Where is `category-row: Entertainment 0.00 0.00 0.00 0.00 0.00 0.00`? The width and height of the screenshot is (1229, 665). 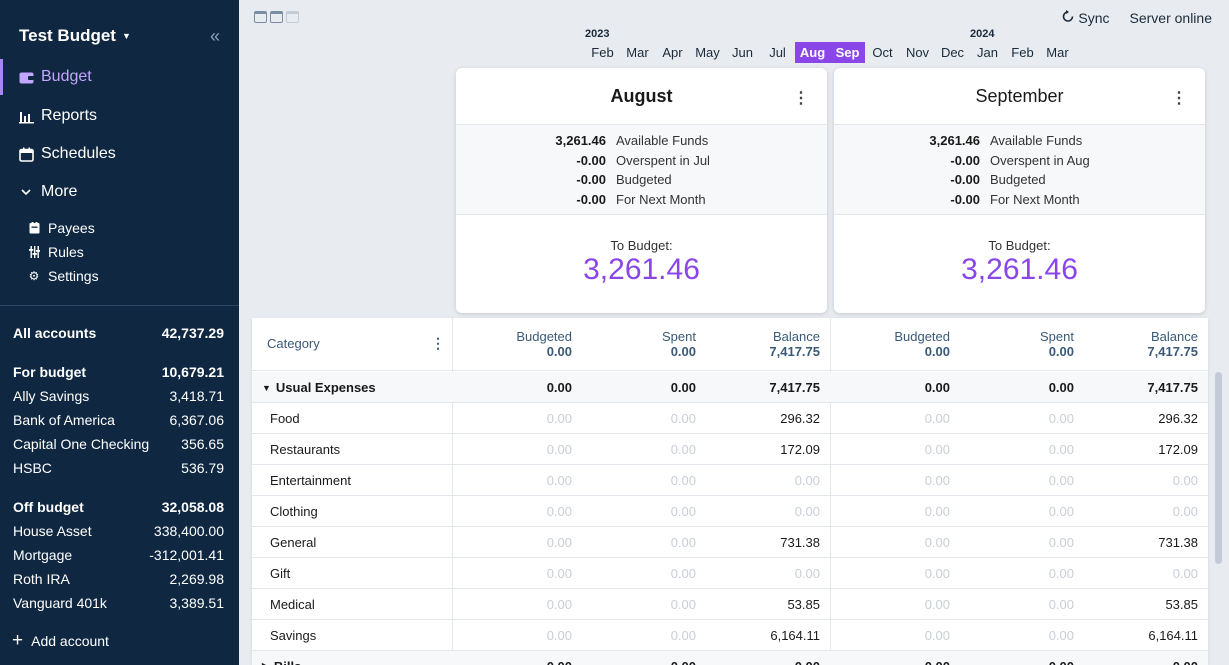 category-row: Entertainment 0.00 0.00 0.00 0.00 0.00 0.00 is located at coordinates (730, 480).